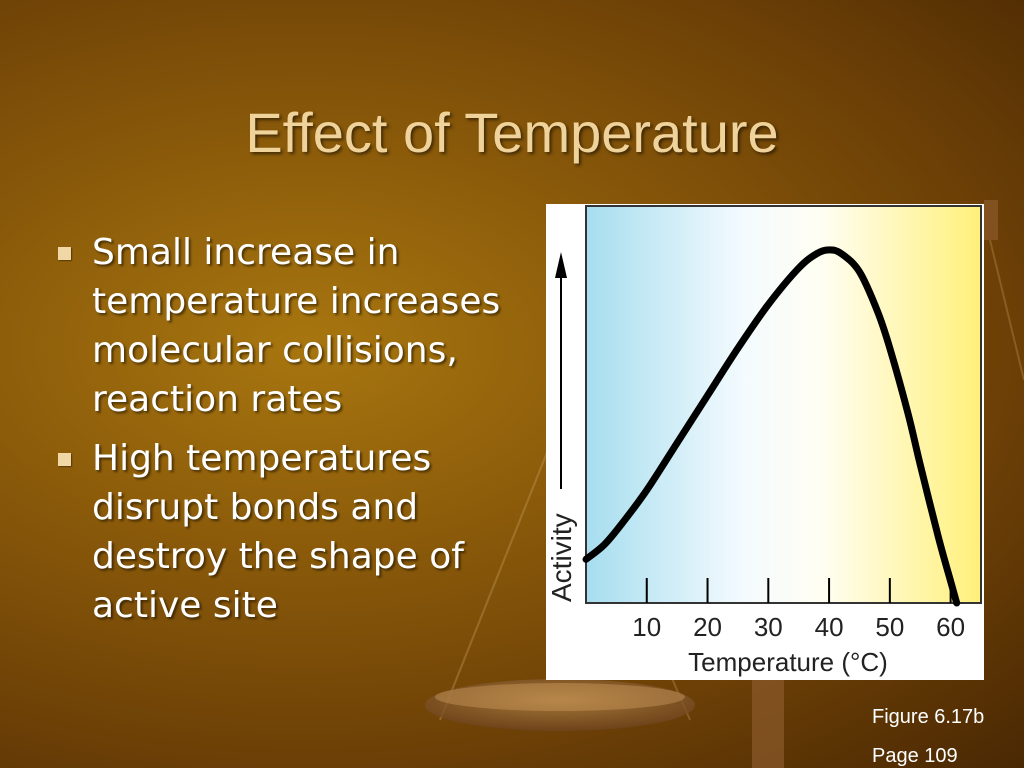  What do you see at coordinates (561, 557) in the screenshot?
I see `y-axis-label: Activity` at bounding box center [561, 557].